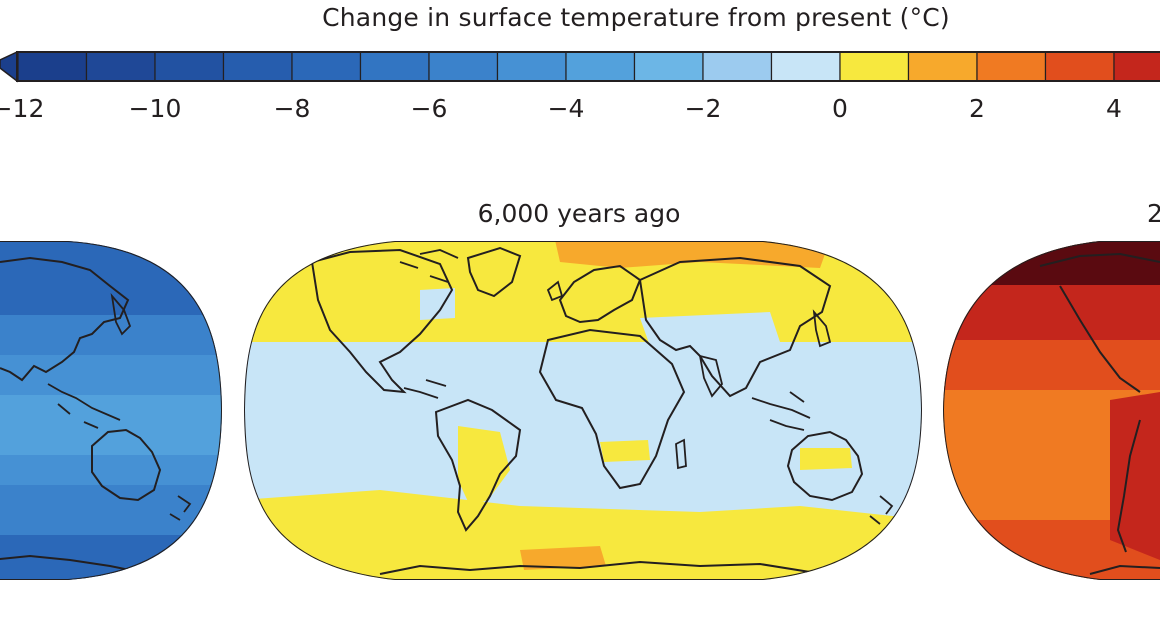 This screenshot has height=626, width=1160. What do you see at coordinates (437, 304) in the screenshot?
I see `map-center-fill-atlantic-cool` at bounding box center [437, 304].